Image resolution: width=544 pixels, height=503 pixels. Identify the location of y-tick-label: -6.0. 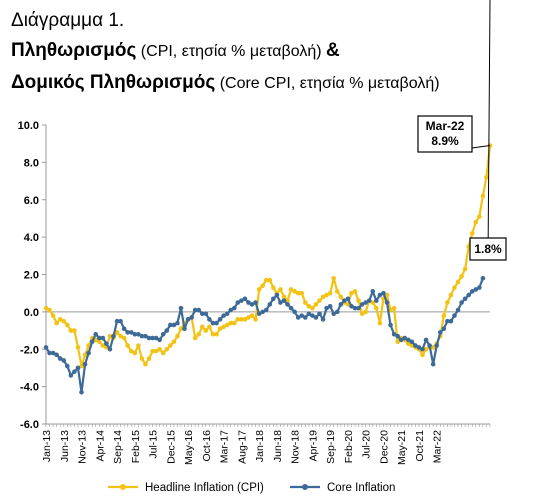
(29, 425).